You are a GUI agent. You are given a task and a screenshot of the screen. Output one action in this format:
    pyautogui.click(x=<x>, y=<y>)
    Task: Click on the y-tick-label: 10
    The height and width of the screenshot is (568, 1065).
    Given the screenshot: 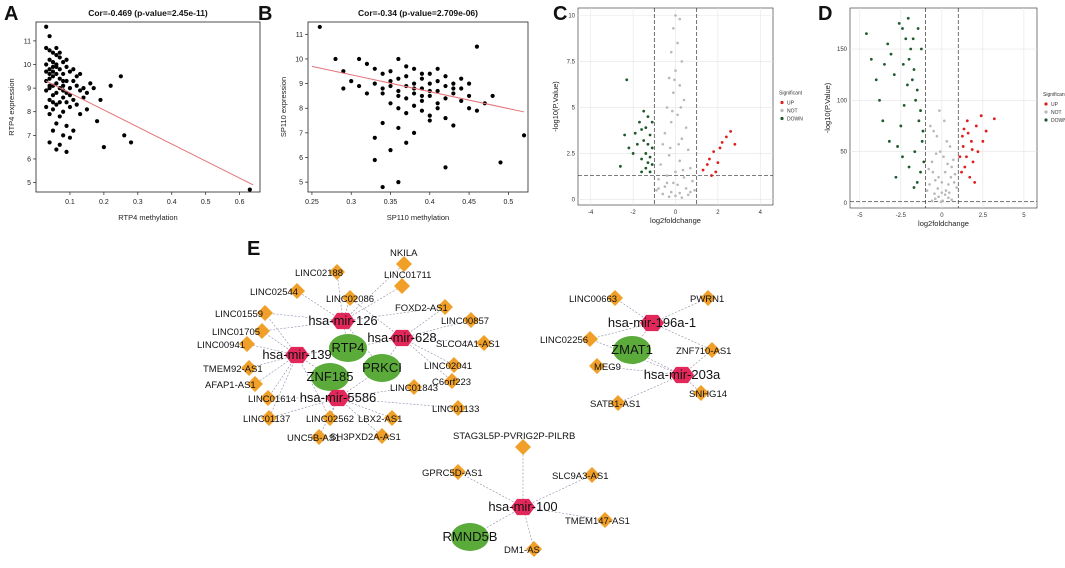 What is the action you would take?
    pyautogui.click(x=571, y=16)
    